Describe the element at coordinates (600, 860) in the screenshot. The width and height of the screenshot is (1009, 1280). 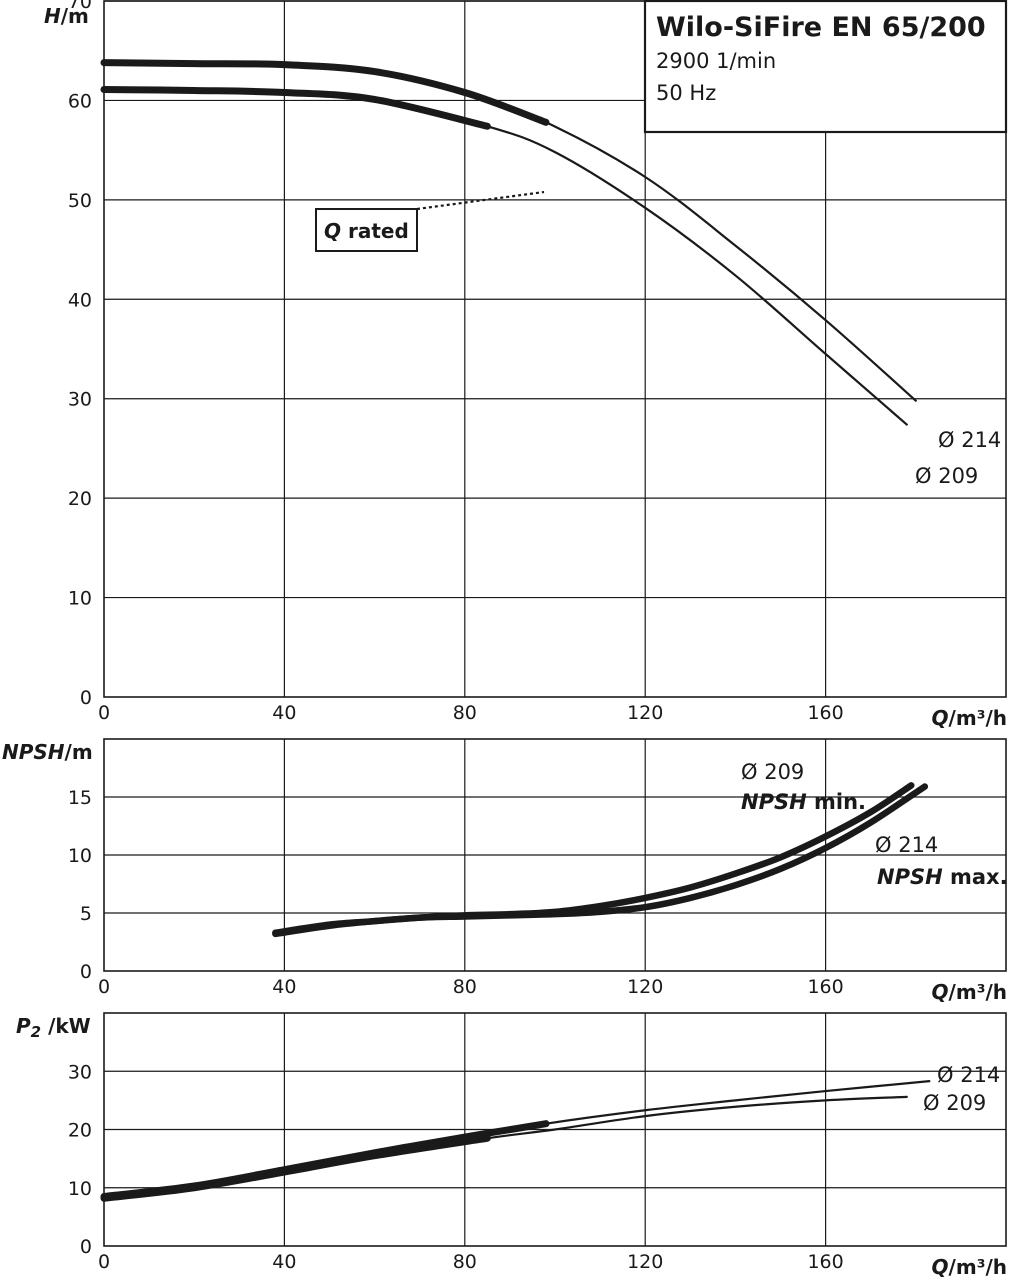
I see `npsh-curve-b` at that location.